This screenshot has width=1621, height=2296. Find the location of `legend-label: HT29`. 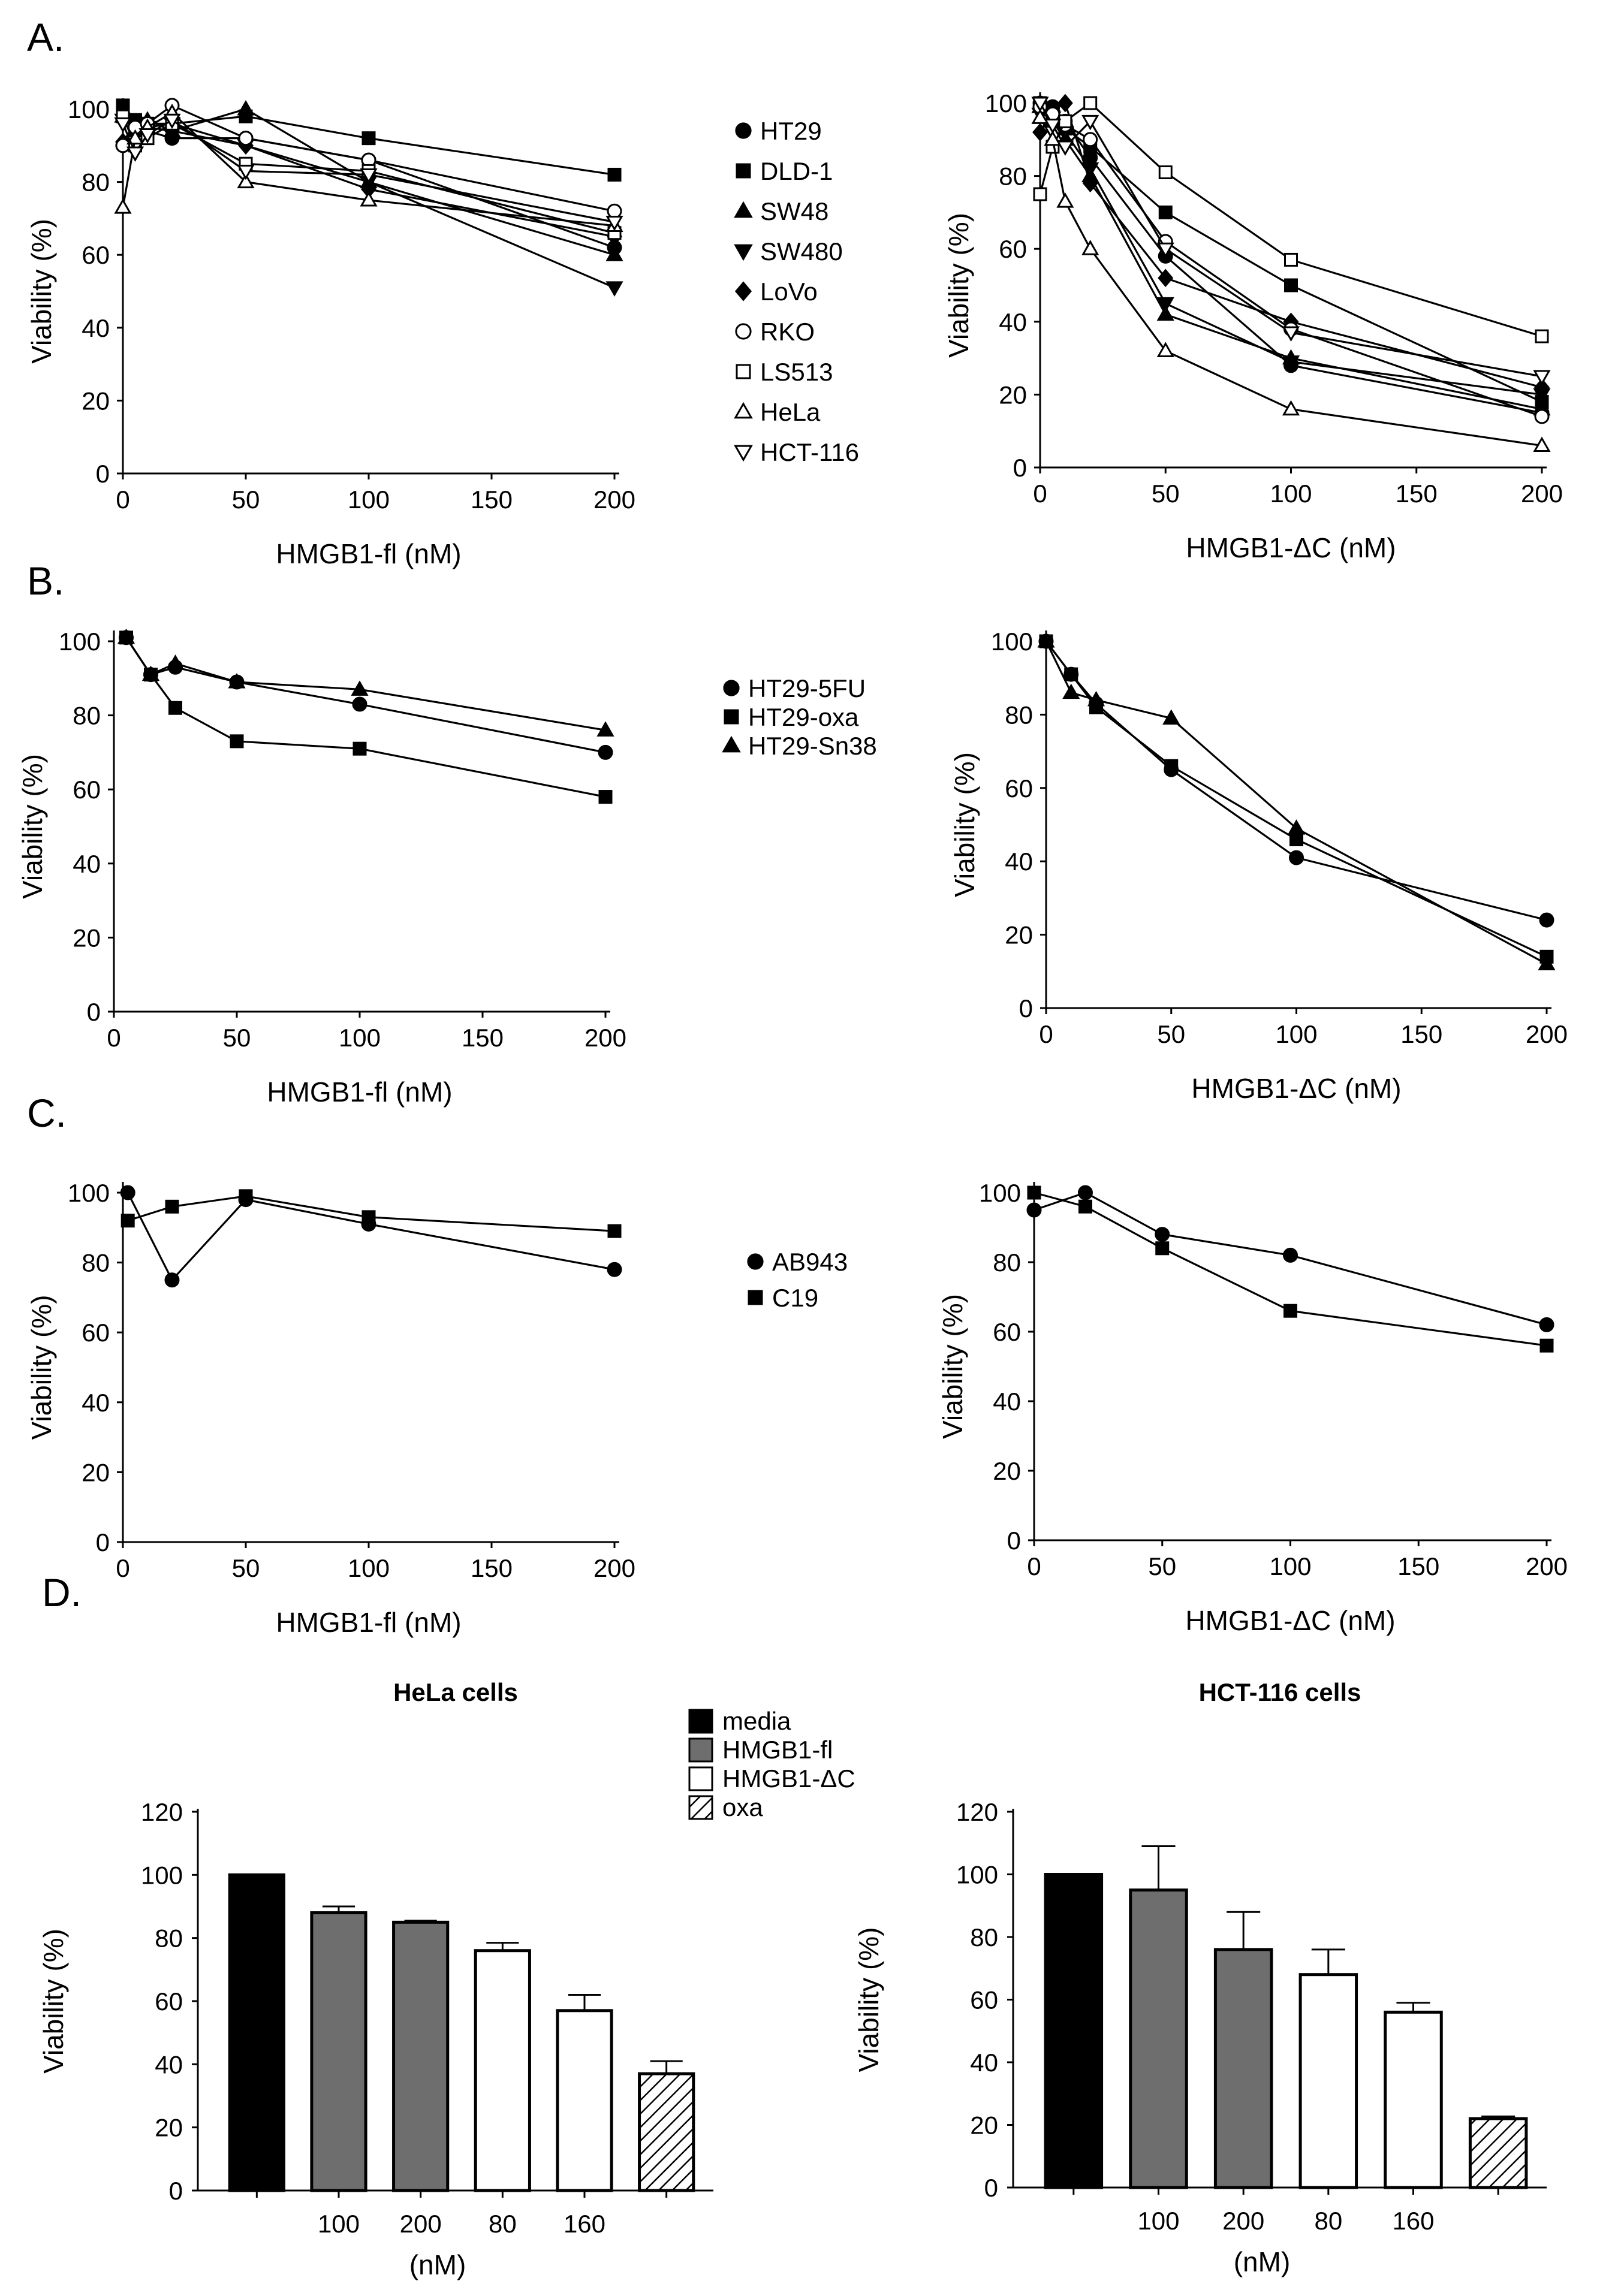

legend-label: HT29 is located at coordinates (791, 131).